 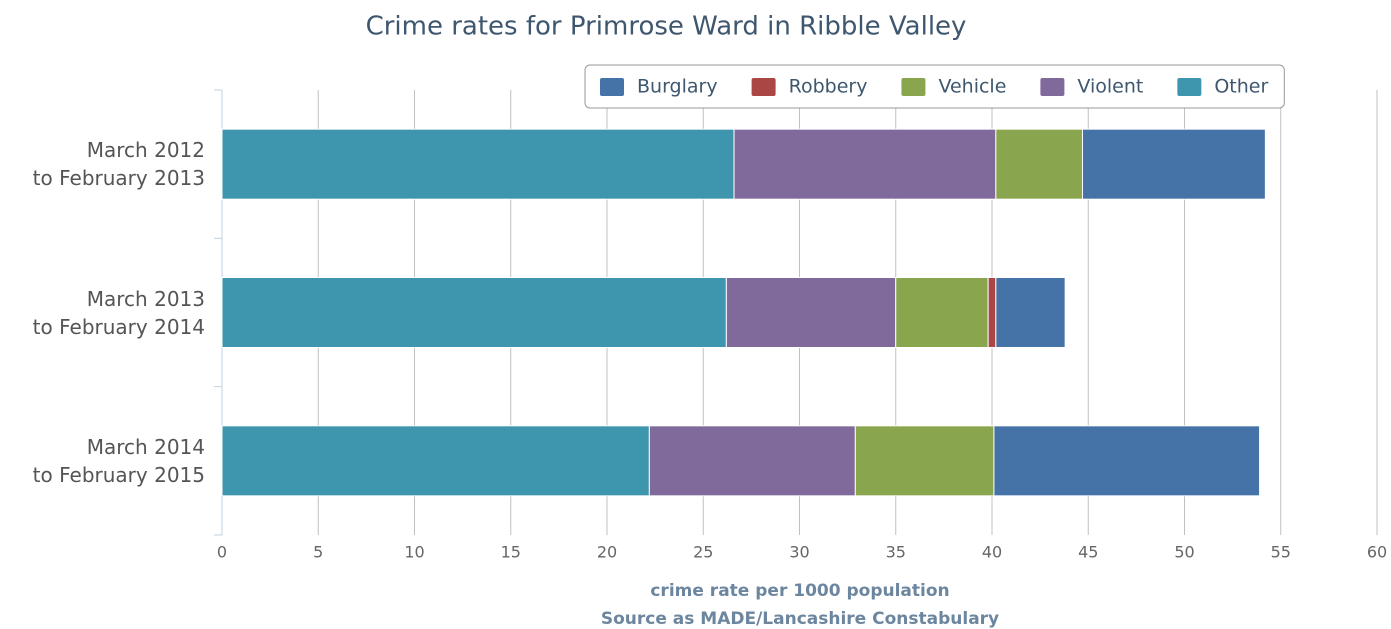 I want to click on y-tick-label: March 2014 to February 2015, so click(x=118, y=460).